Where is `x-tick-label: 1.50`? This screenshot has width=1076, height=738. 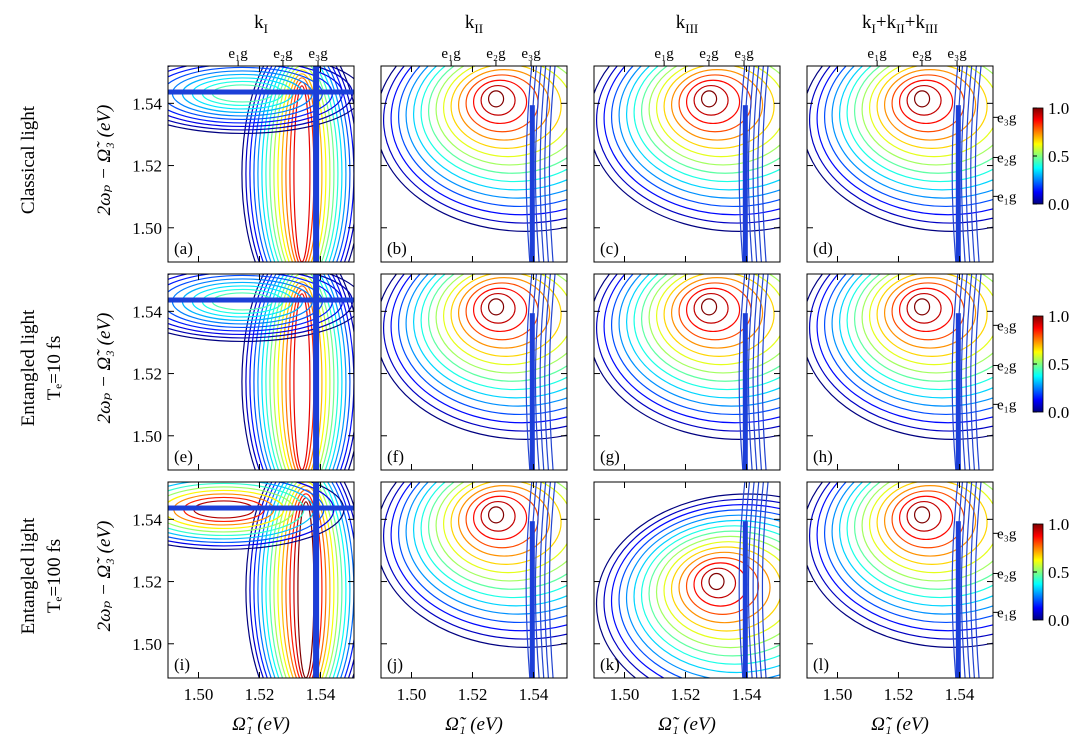 x-tick-label: 1.50 is located at coordinates (199, 694).